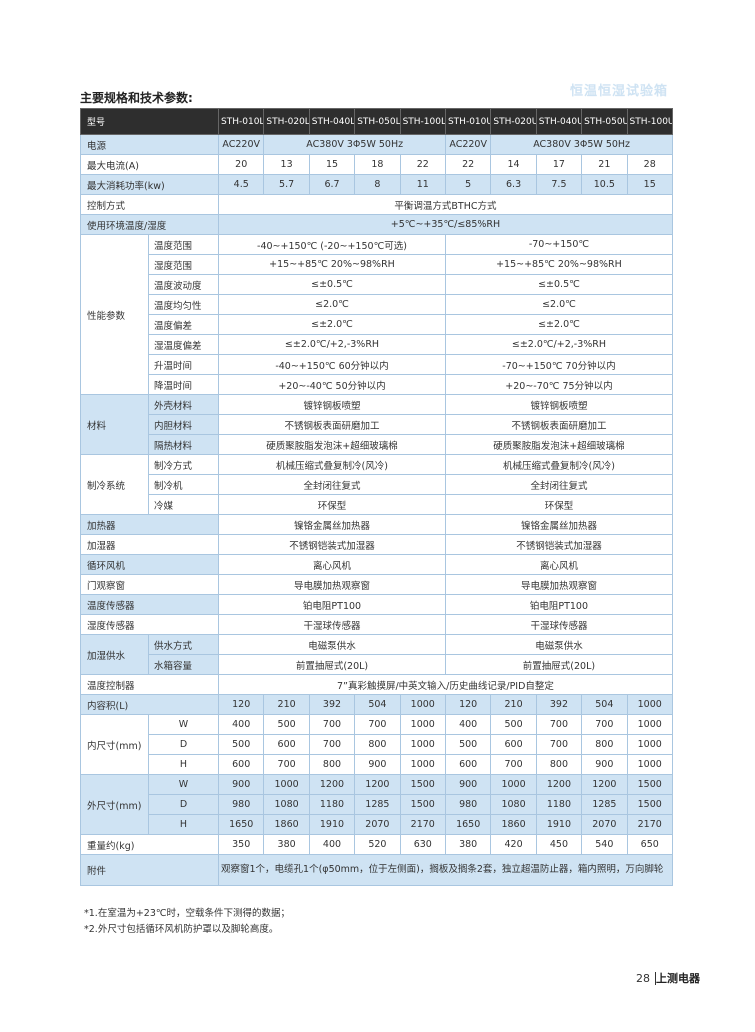 Image resolution: width=755 pixels, height=1032 pixels. What do you see at coordinates (619, 91) in the screenshot?
I see `category-label: 恒温恒湿试验箱` at bounding box center [619, 91].